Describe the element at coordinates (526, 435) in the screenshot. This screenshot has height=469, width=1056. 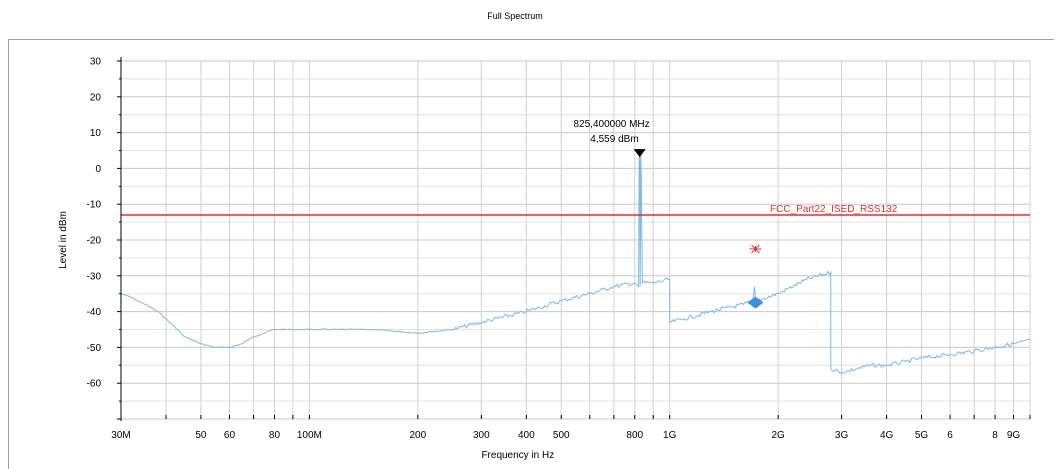
I see `x-tick-label: 400` at that location.